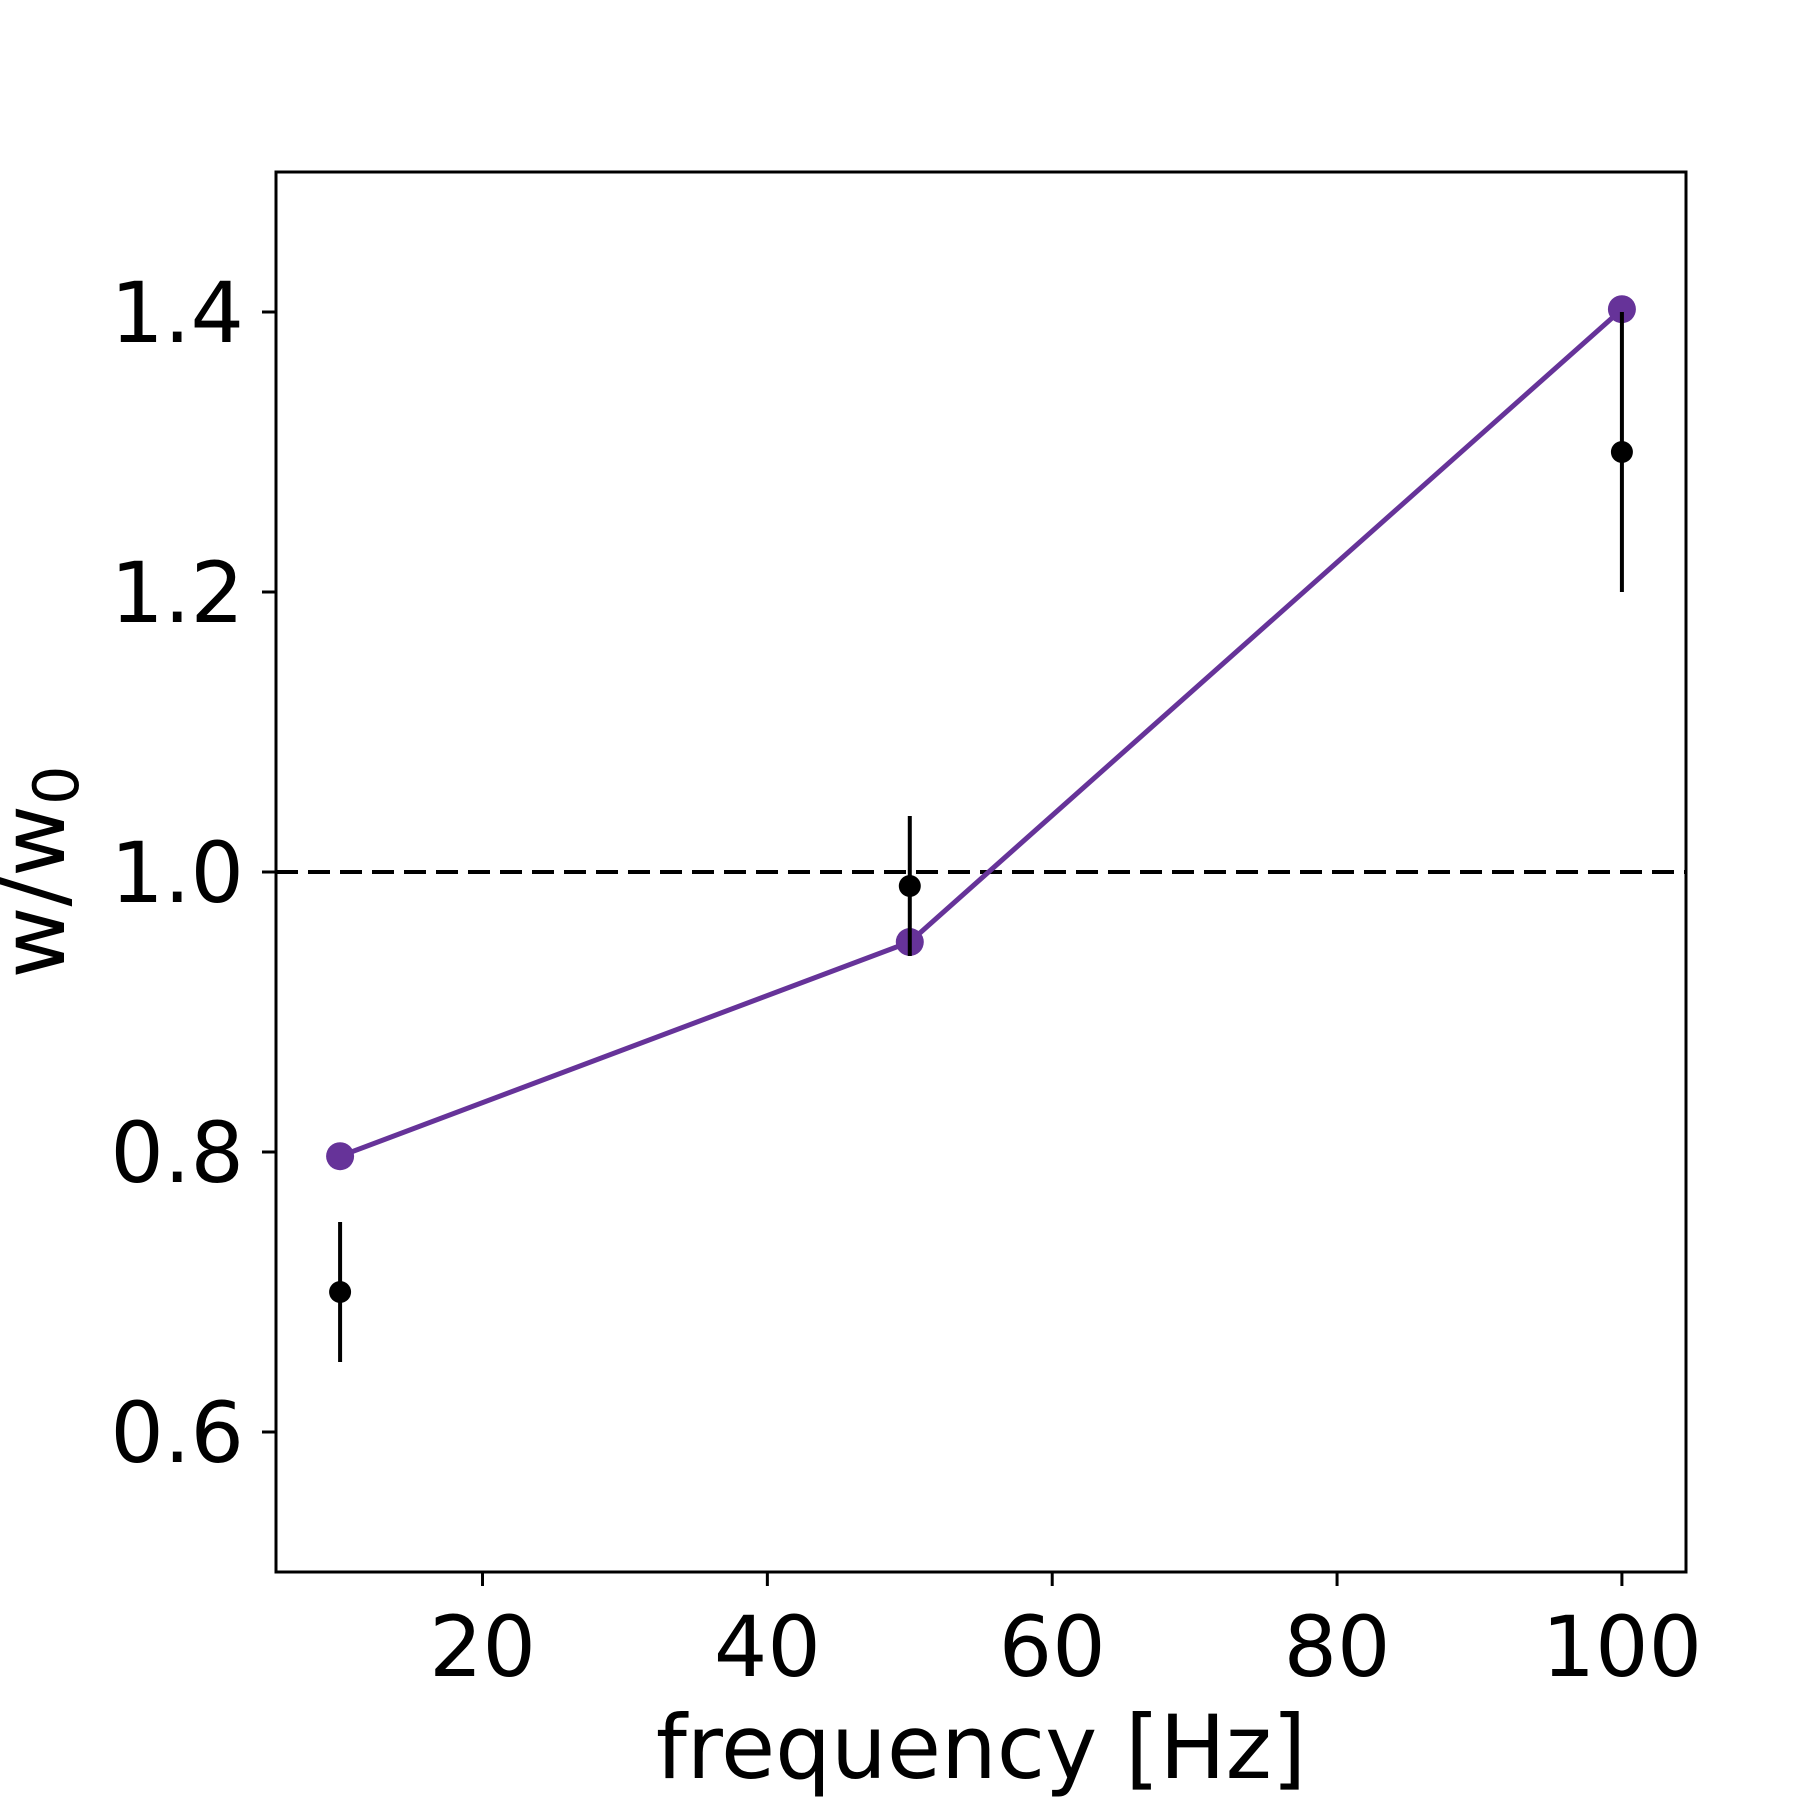 Image resolution: width=1800 pixels, height=1800 pixels. Describe the element at coordinates (177, 873) in the screenshot. I see `y-tick-label: 1.0` at that location.